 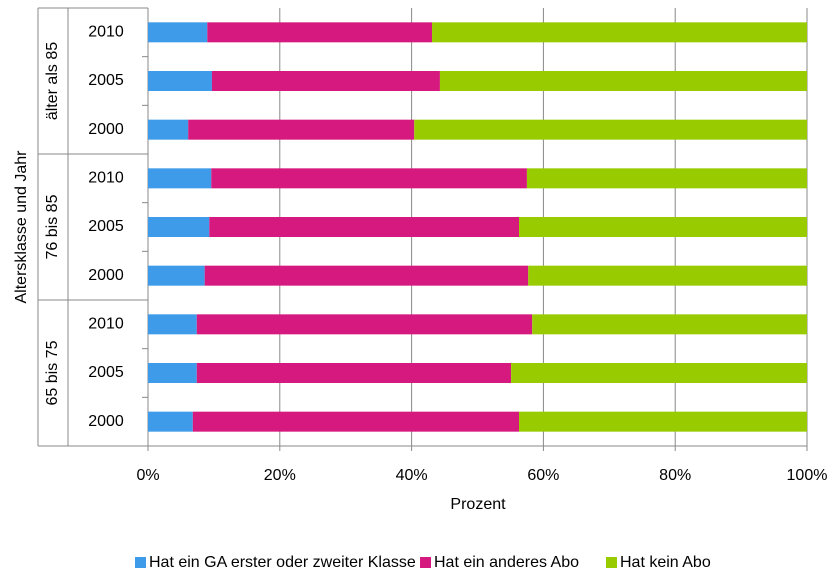 What do you see at coordinates (282, 562) in the screenshot?
I see `legend-label: Hat ein GA erster oder zweiter Klasse` at bounding box center [282, 562].